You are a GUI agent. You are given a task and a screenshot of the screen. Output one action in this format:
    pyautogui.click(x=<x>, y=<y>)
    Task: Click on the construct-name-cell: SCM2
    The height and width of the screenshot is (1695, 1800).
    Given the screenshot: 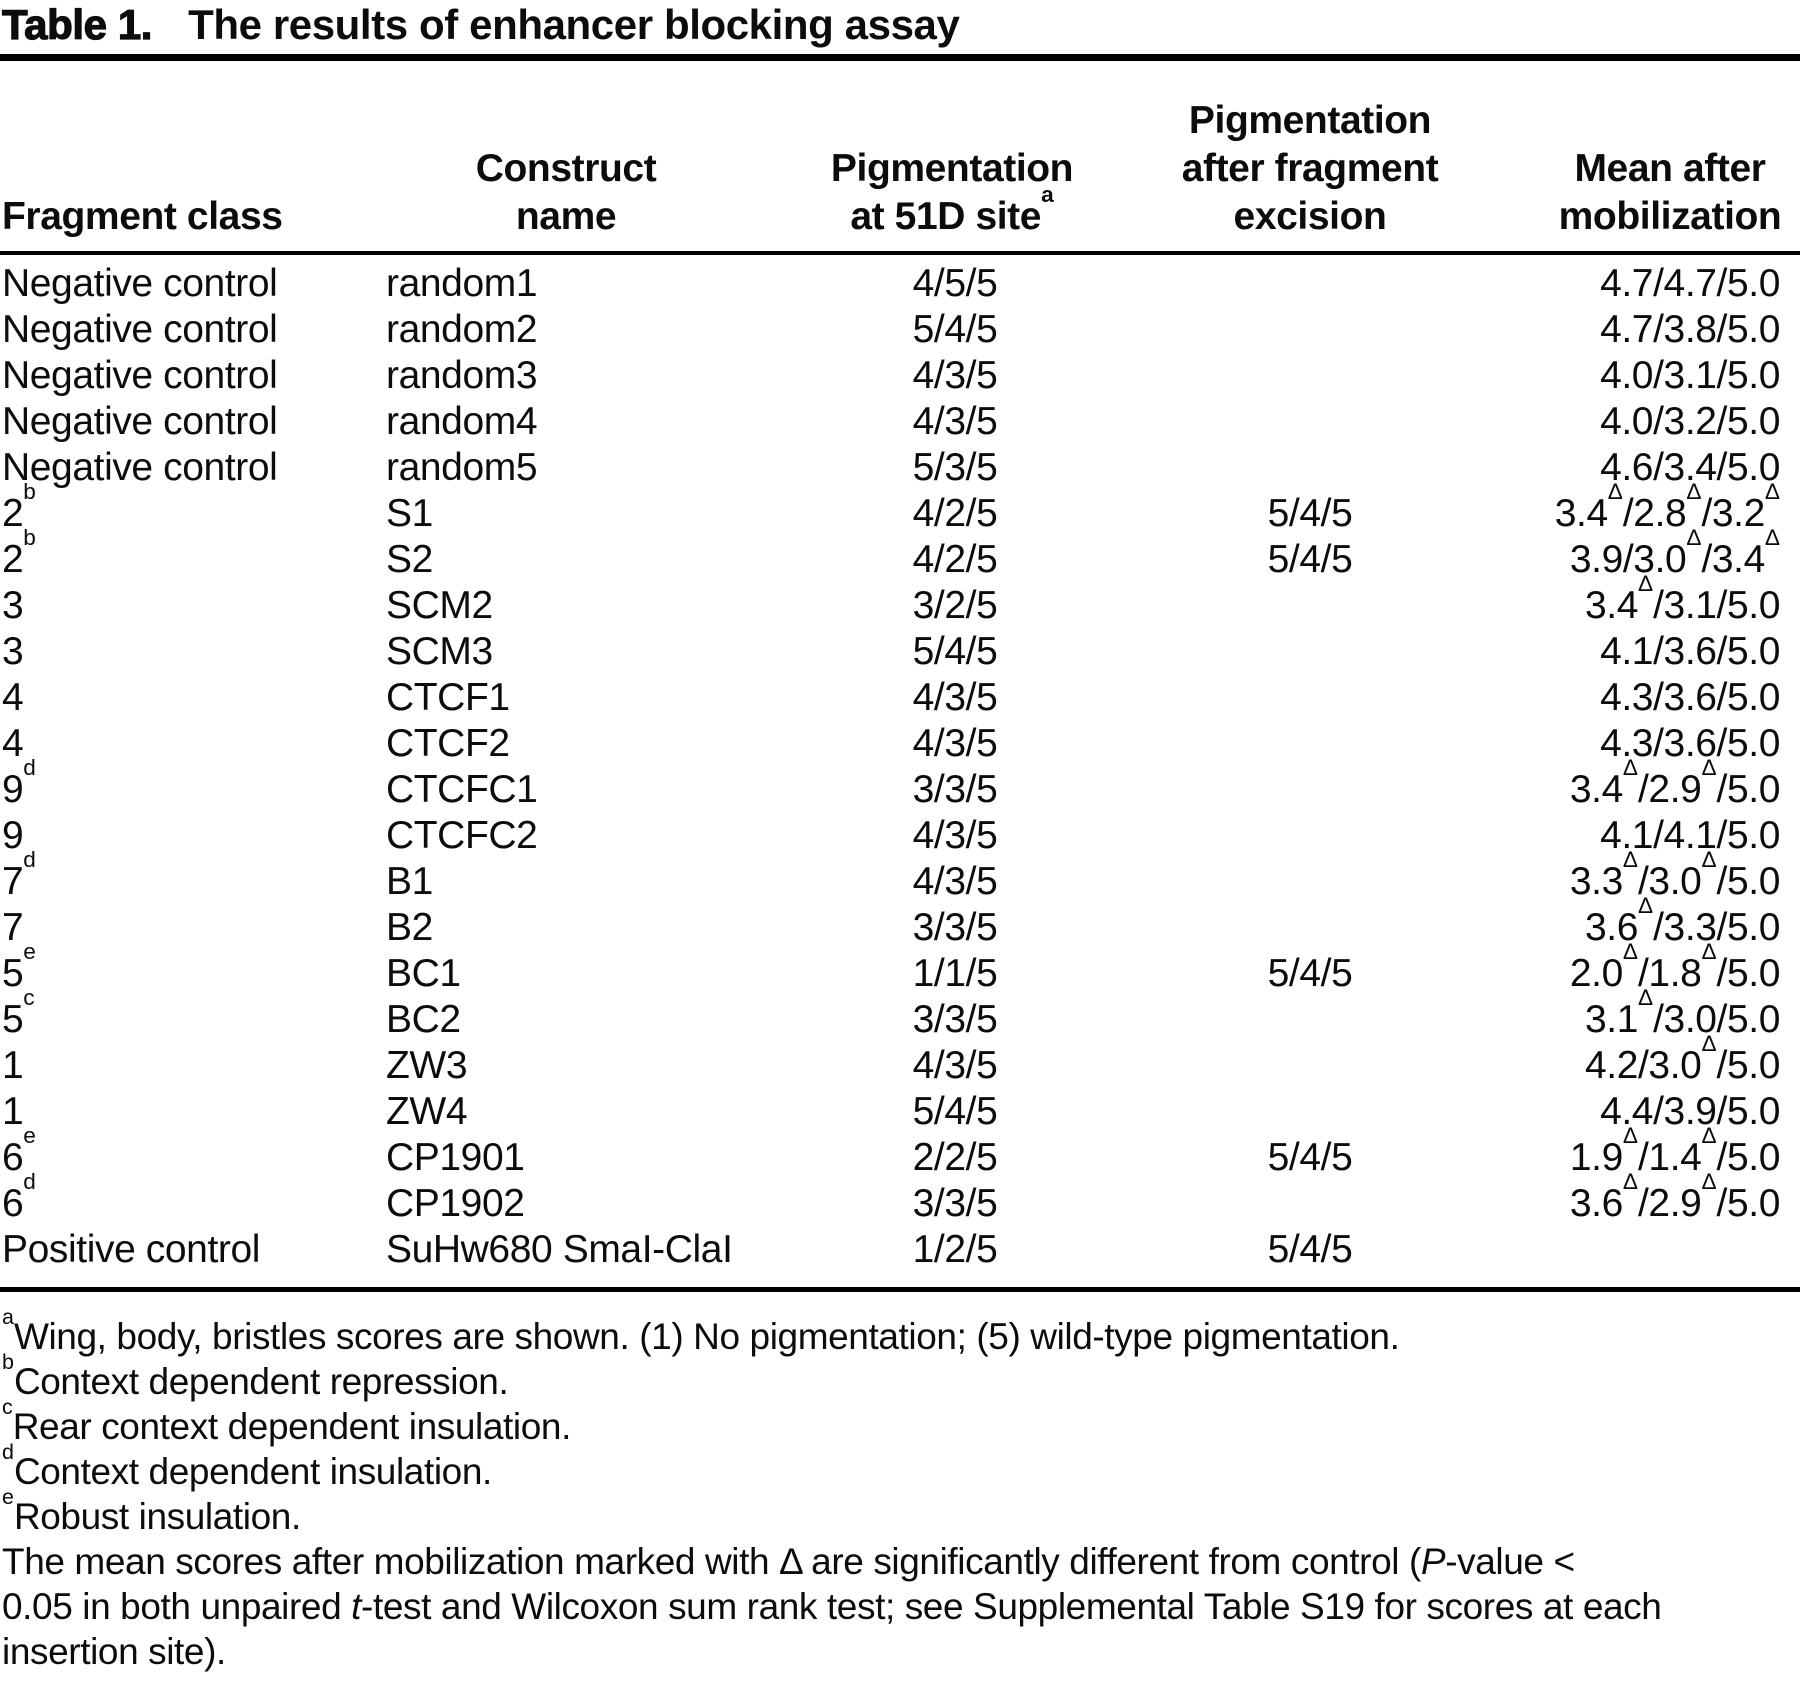 What is the action you would take?
    pyautogui.click(x=439, y=605)
    